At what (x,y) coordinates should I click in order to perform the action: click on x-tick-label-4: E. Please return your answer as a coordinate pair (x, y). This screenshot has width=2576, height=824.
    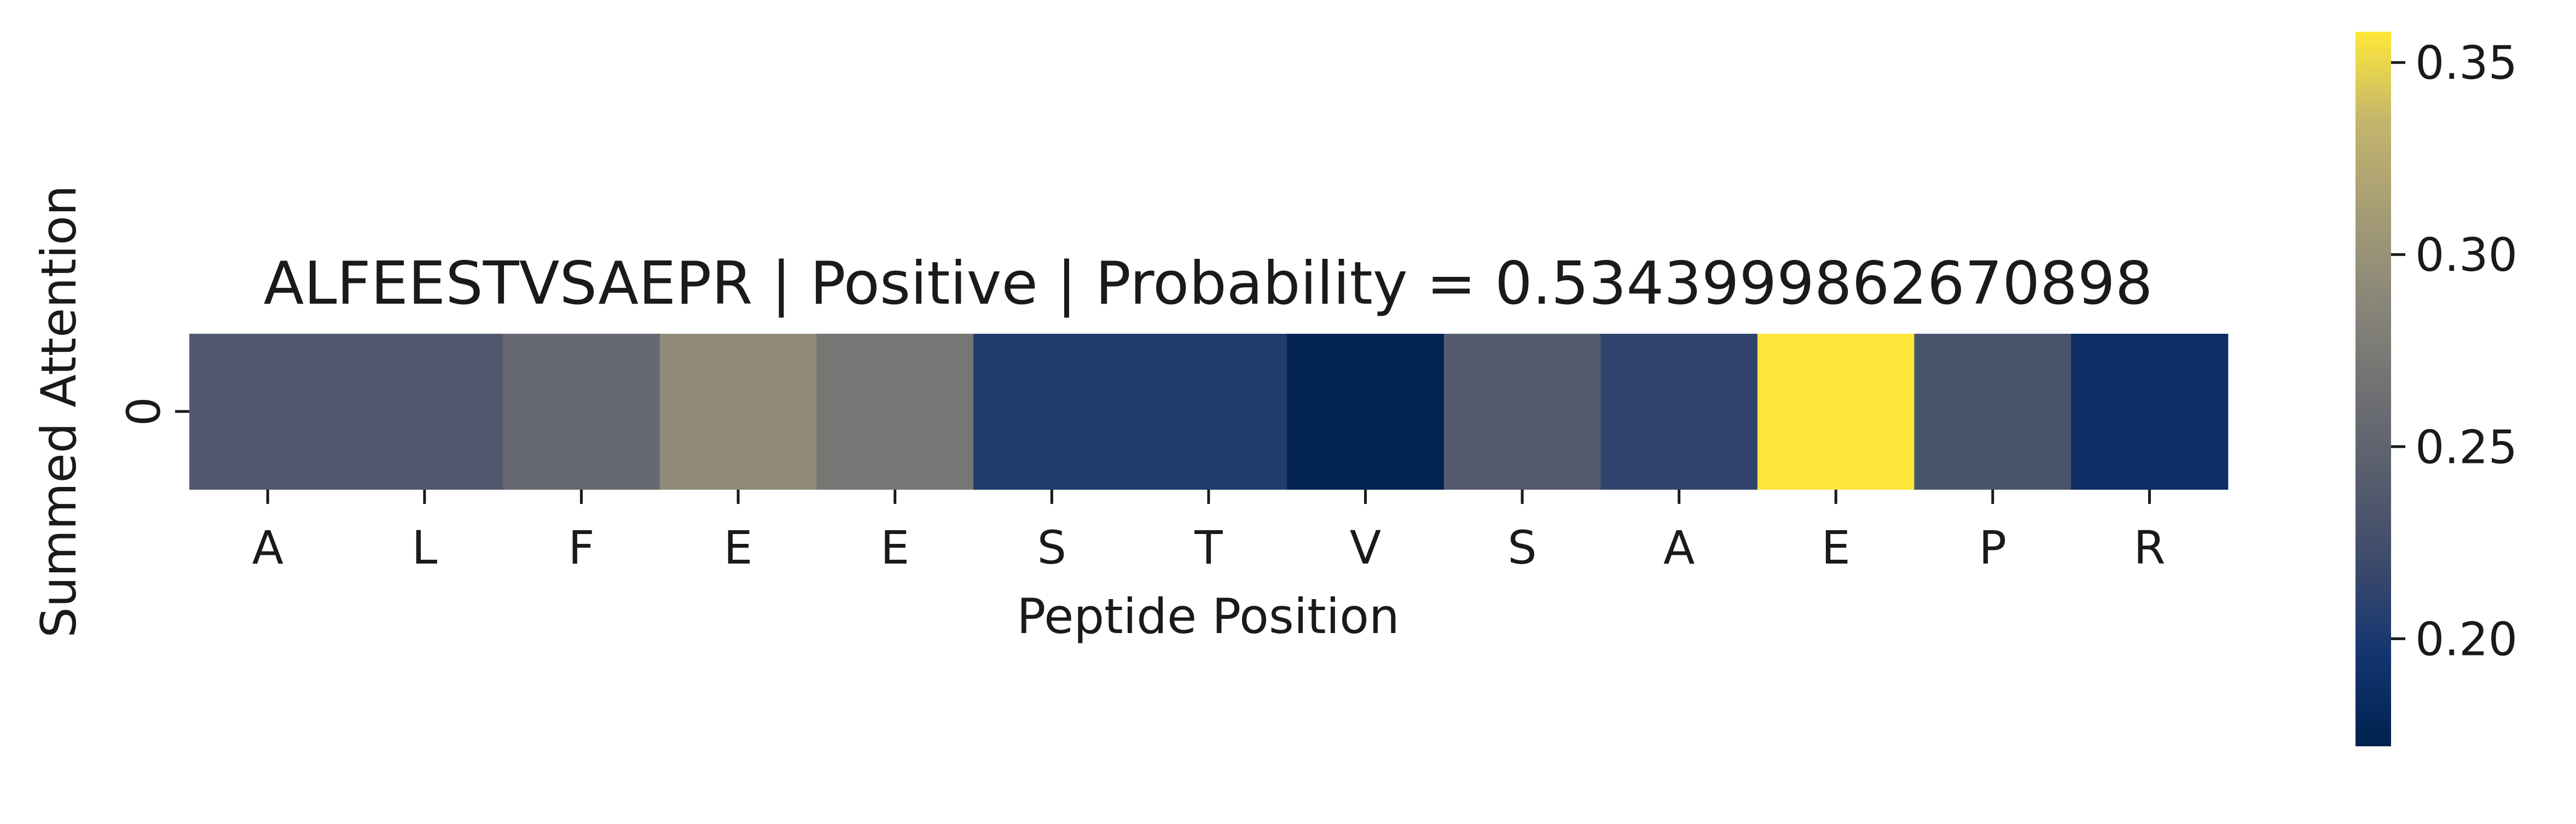
    Looking at the image, I should click on (895, 548).